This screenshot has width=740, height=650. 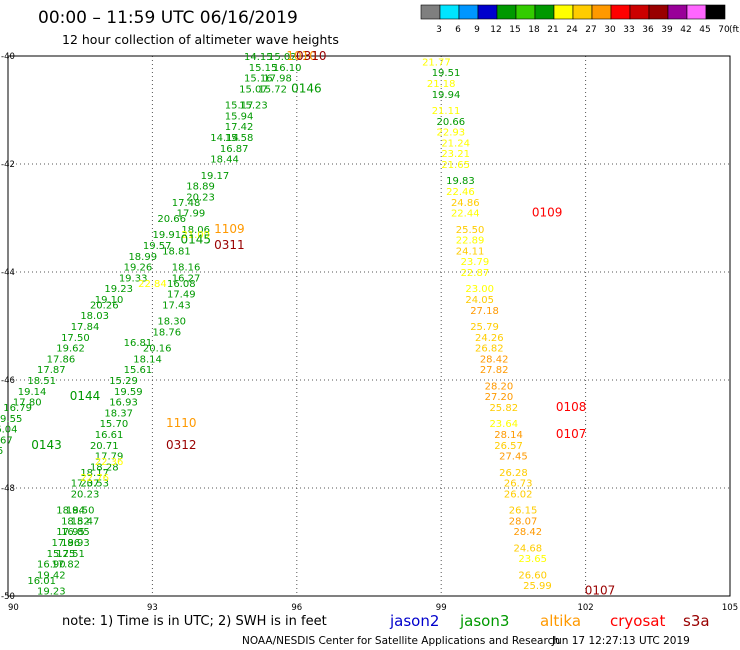 What do you see at coordinates (75, 532) in the screenshot?
I see `swh-value-jason3: 16.85` at bounding box center [75, 532].